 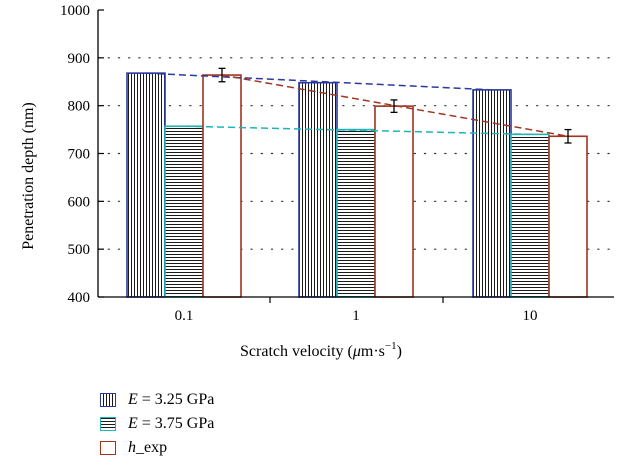 I want to click on legend-label: E = 3.25 GPa, so click(x=171, y=399).